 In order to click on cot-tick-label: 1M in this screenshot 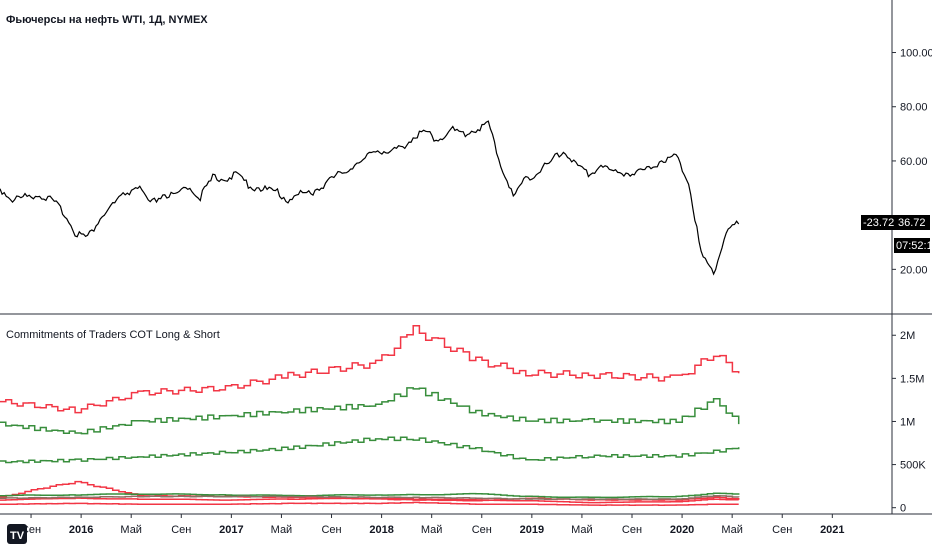, I will do `click(907, 422)`.